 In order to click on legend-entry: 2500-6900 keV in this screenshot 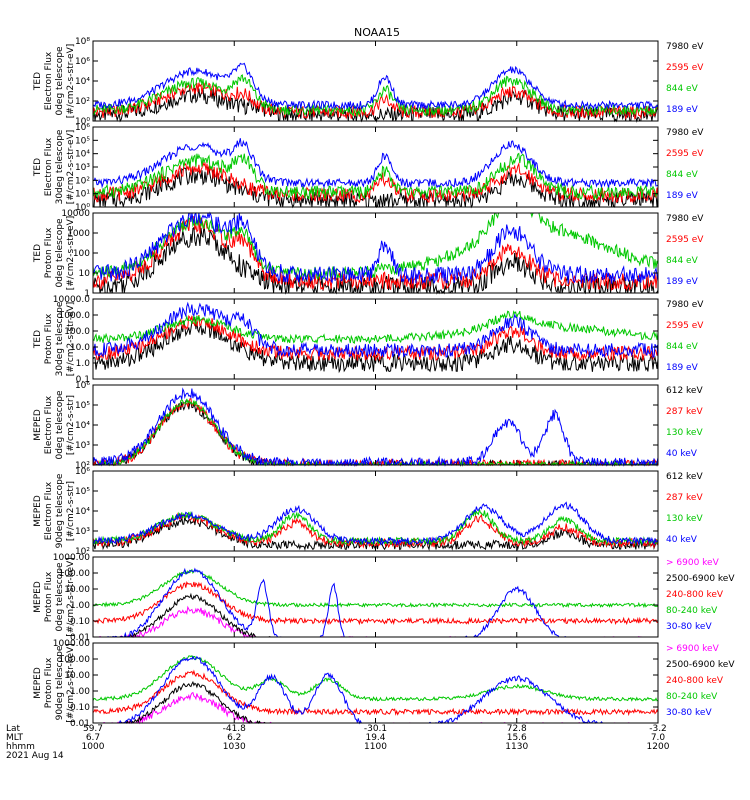, I will do `click(700, 665)`.